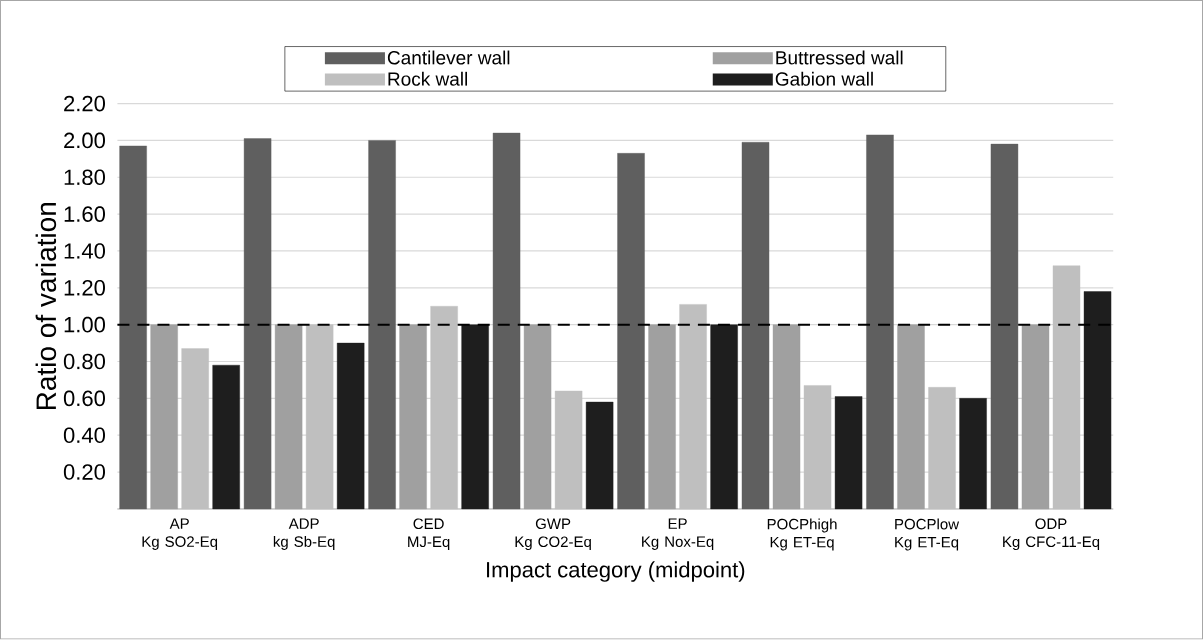 This screenshot has width=1203, height=640. I want to click on y-axis-title: Ratio of variation, so click(46, 306).